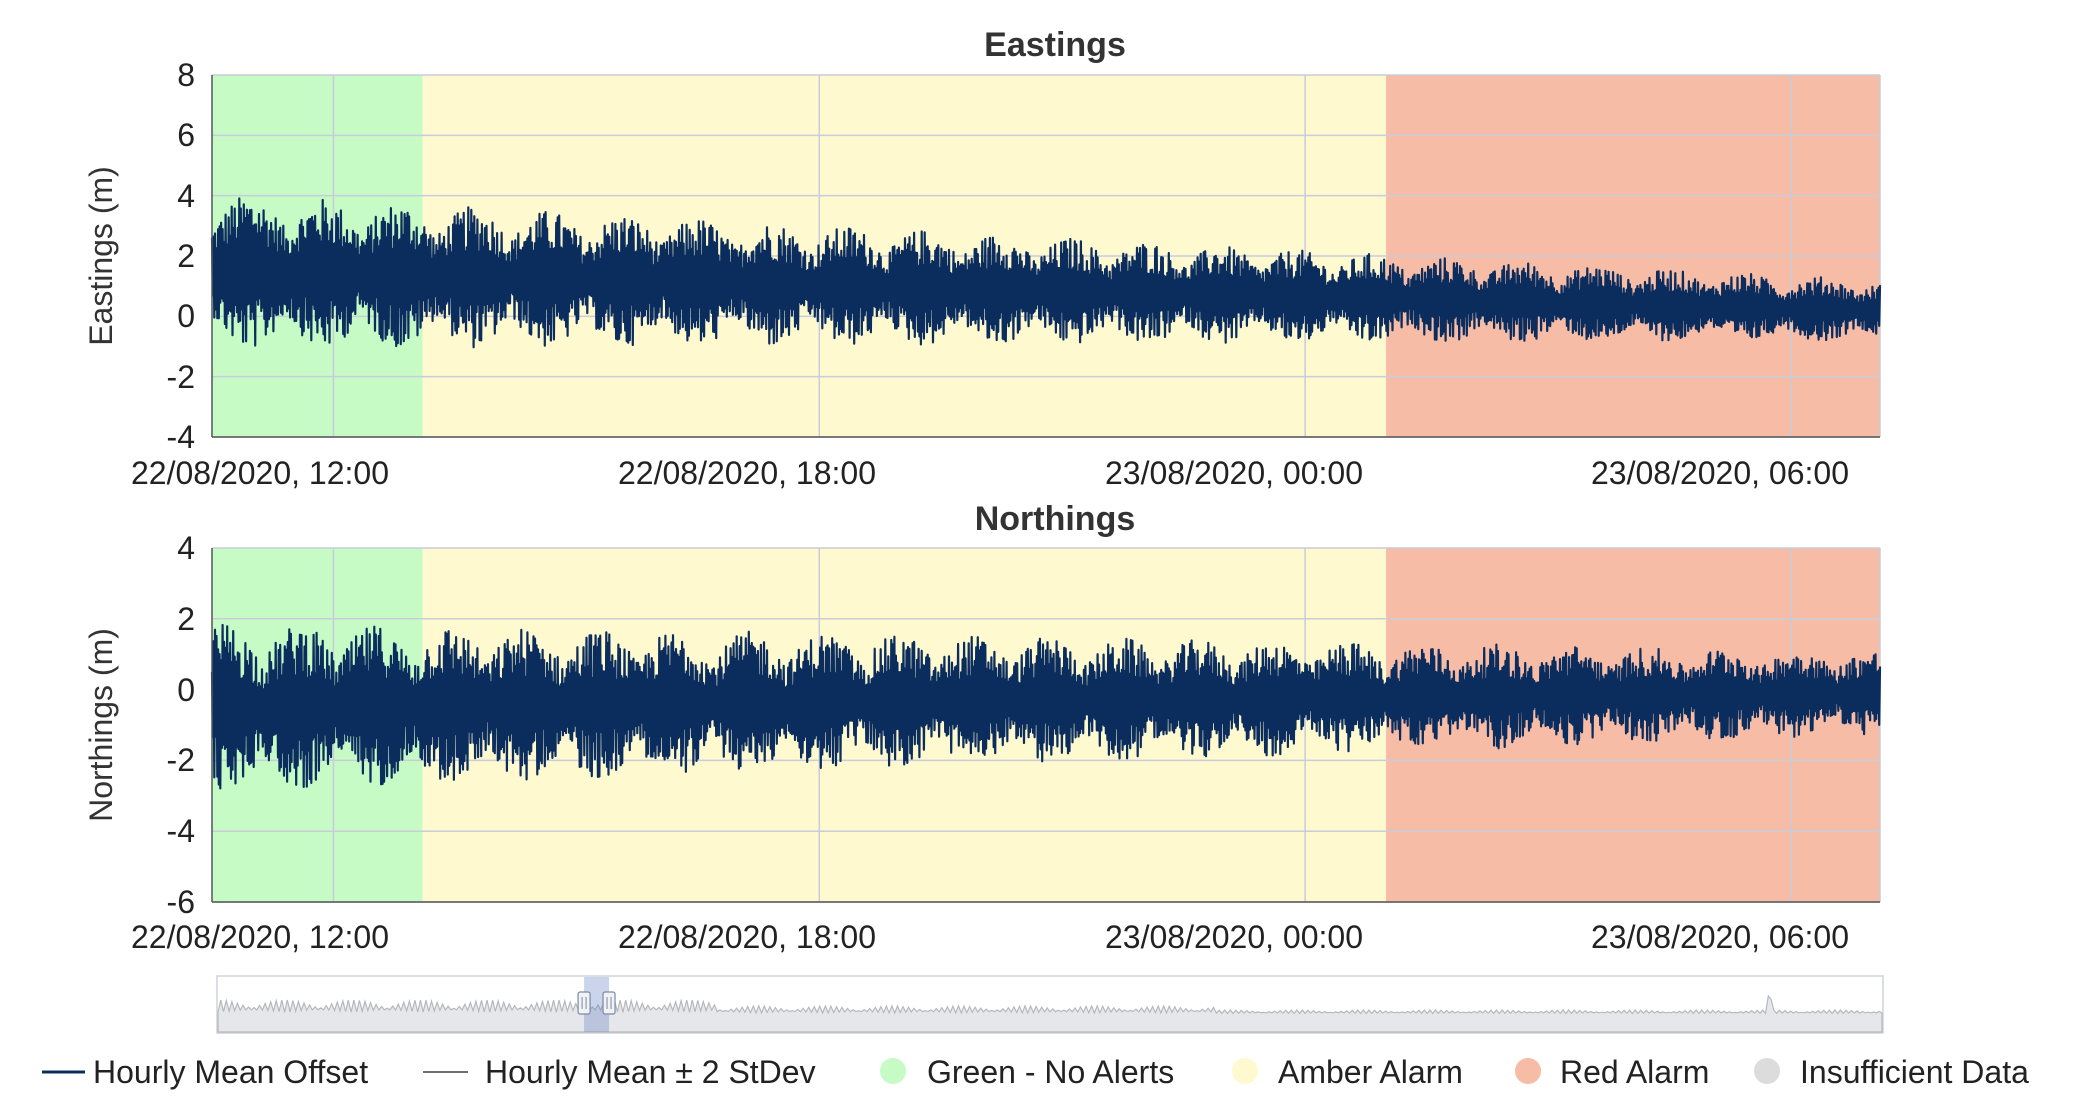  Describe the element at coordinates (186, 256) in the screenshot. I see `eastings-y-tick: 2` at that location.